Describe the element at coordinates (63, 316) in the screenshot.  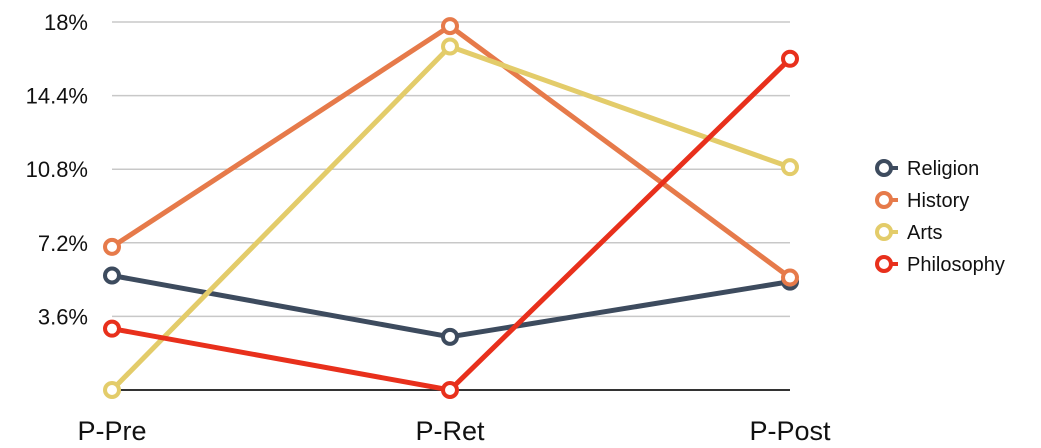
I see `y-tick-label: 3.6%` at that location.